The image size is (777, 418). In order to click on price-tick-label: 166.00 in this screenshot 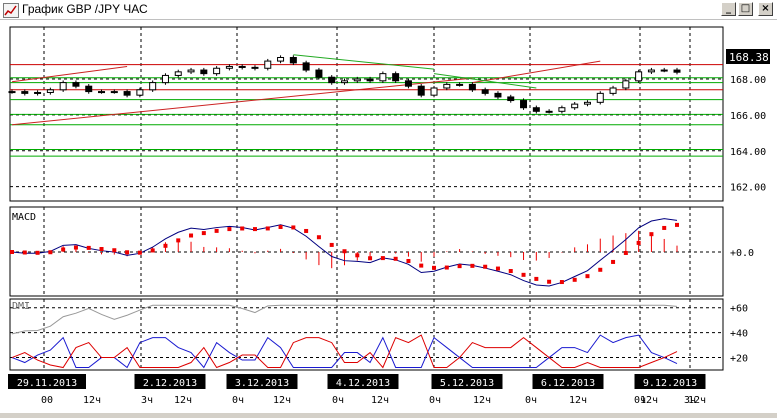, I will do `click(748, 116)`.